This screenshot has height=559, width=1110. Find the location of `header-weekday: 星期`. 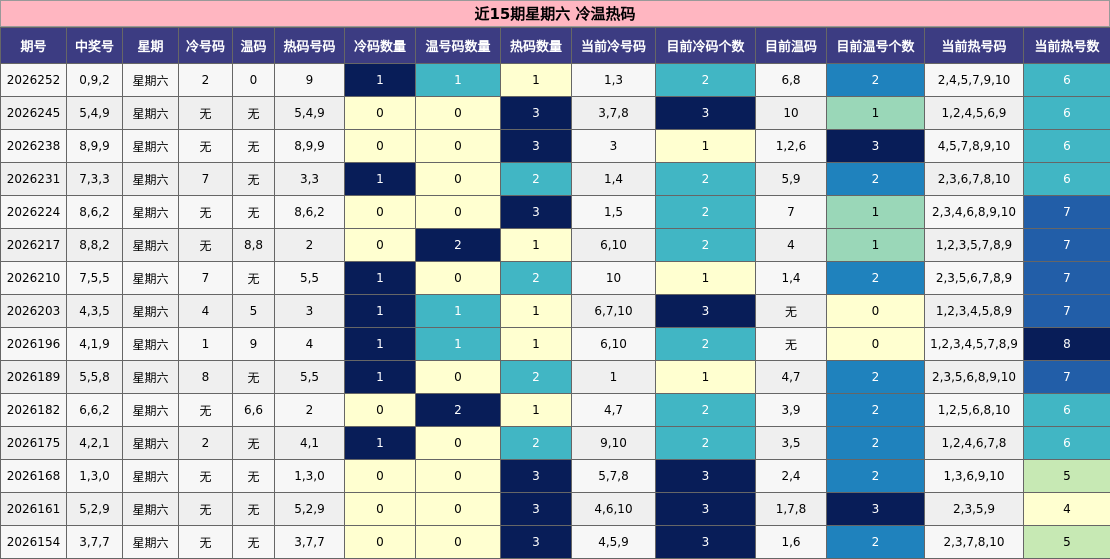

header-weekday: 星期 is located at coordinates (151, 46).